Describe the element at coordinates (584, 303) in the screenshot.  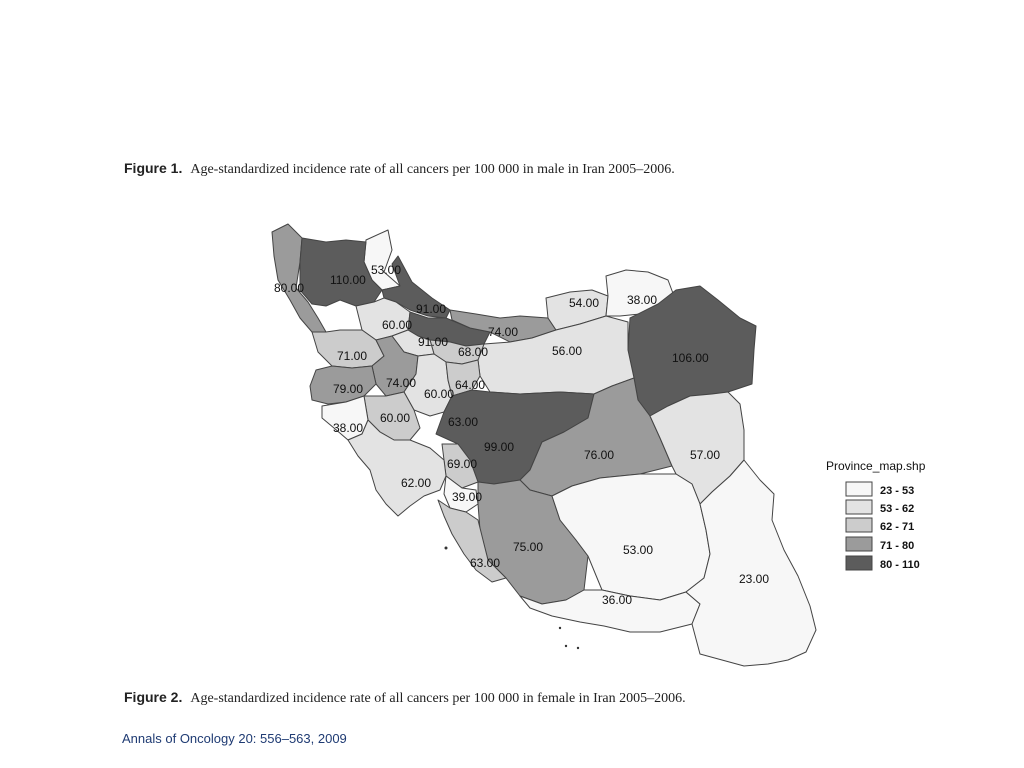
I see `label-north-khorasan: 54.00` at that location.